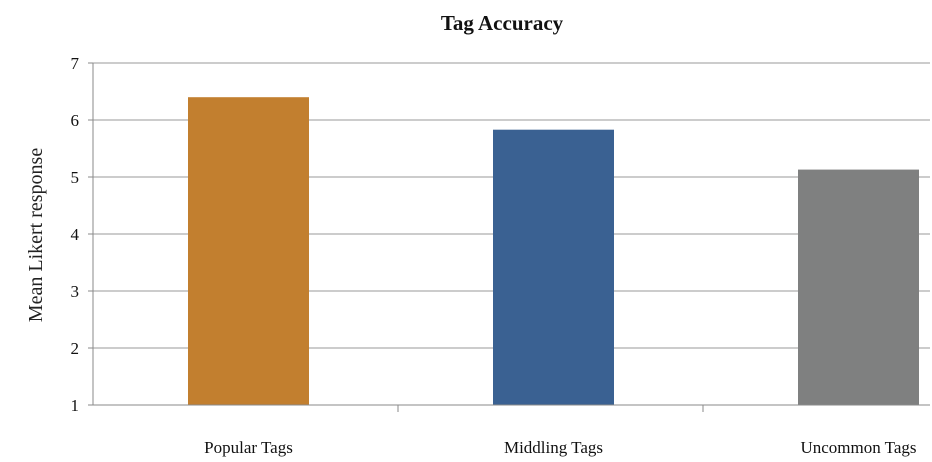 This screenshot has height=462, width=932. Describe the element at coordinates (75, 291) in the screenshot. I see `y-tick-label: 3` at that location.